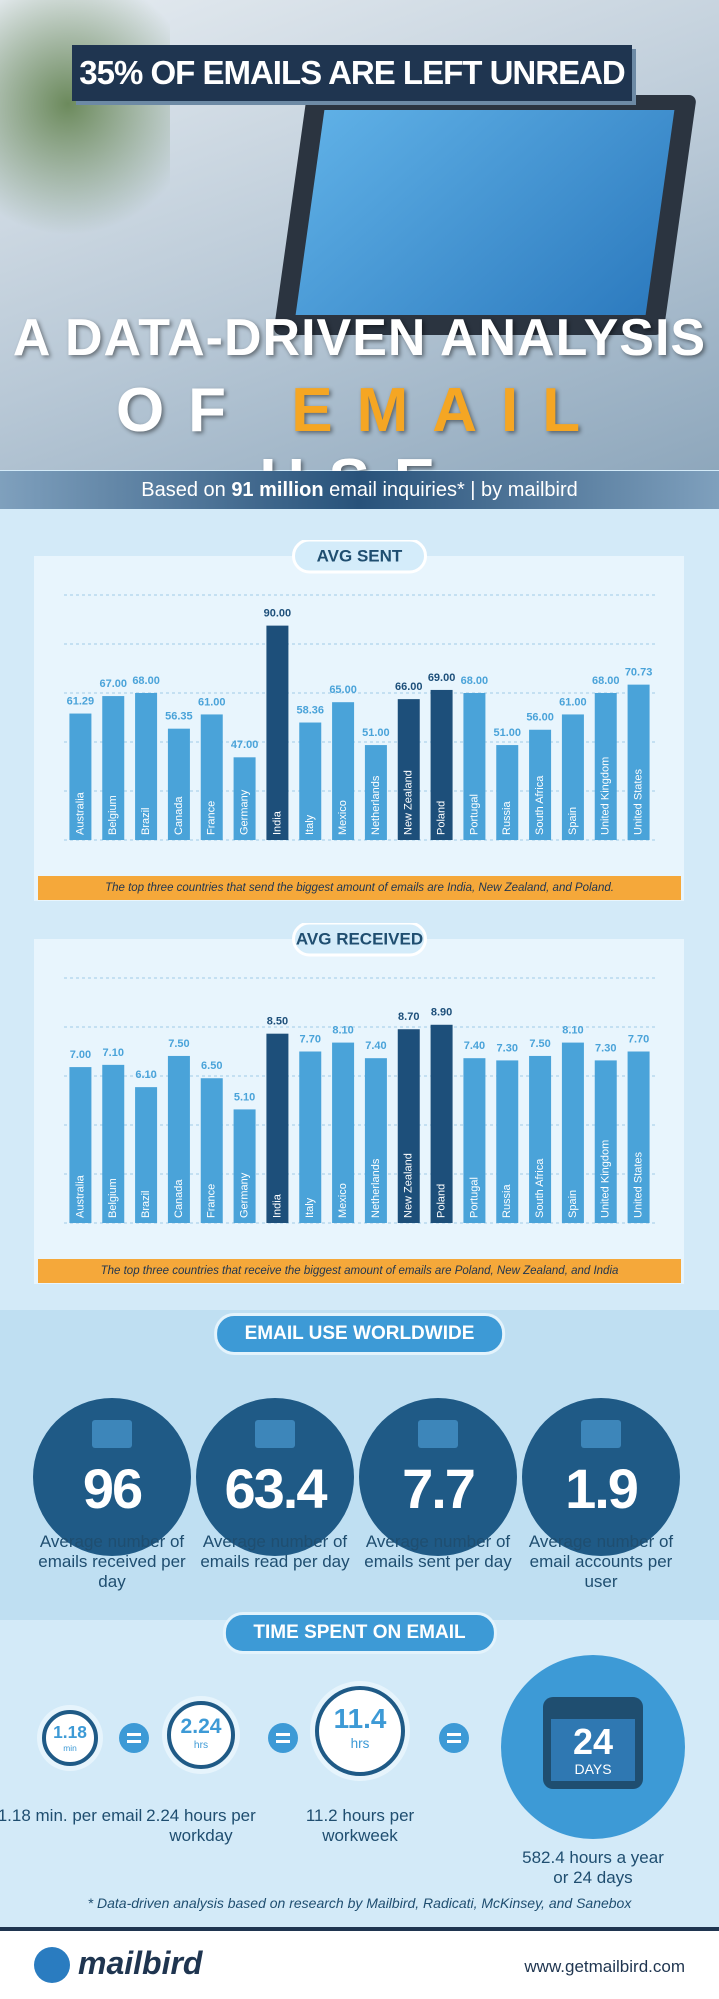 The height and width of the screenshot is (1999, 719). What do you see at coordinates (606, 681) in the screenshot?
I see `value-label: 68.00` at bounding box center [606, 681].